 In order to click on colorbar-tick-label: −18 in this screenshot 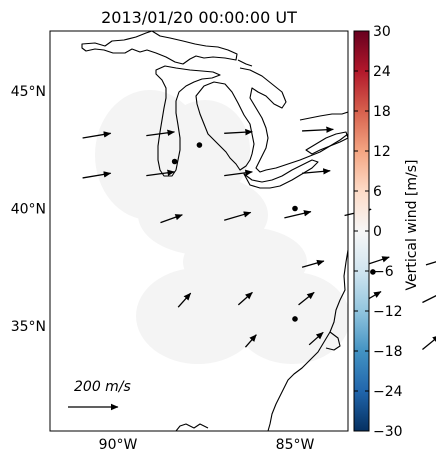, I will do `click(388, 352)`.